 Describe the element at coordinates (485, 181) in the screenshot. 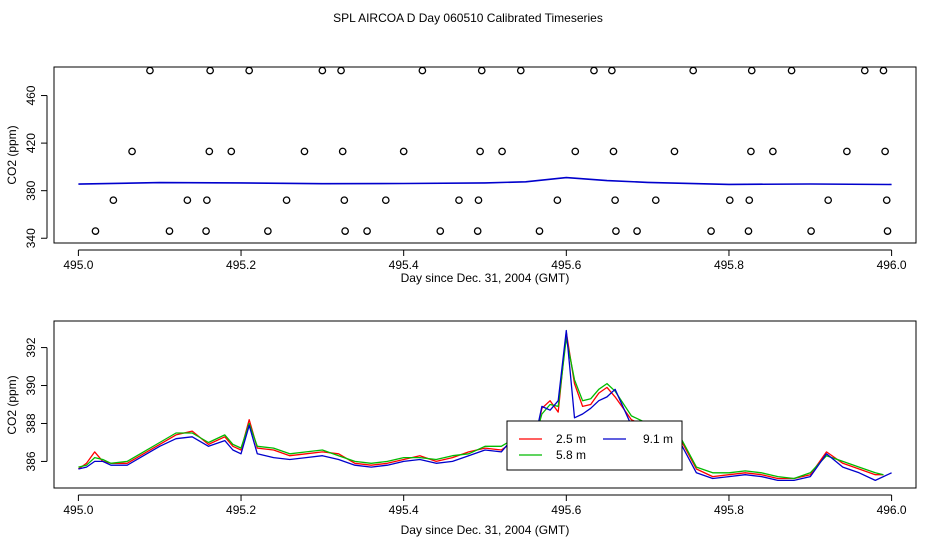

I see `series-line-overlay` at that location.